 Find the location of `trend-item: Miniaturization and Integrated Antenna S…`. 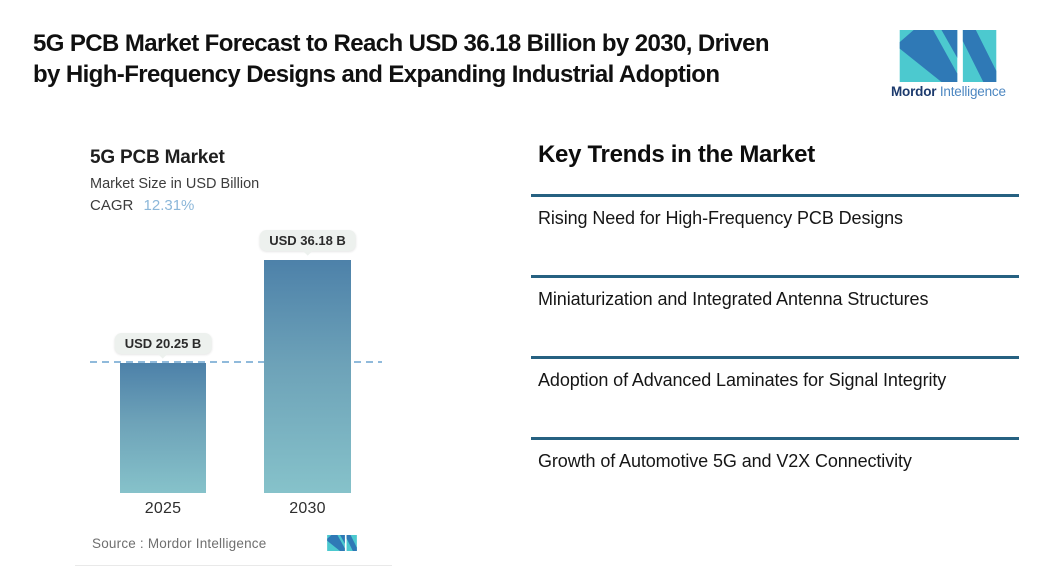

trend-item: Miniaturization and Integrated Antenna S… is located at coordinates (775, 315).